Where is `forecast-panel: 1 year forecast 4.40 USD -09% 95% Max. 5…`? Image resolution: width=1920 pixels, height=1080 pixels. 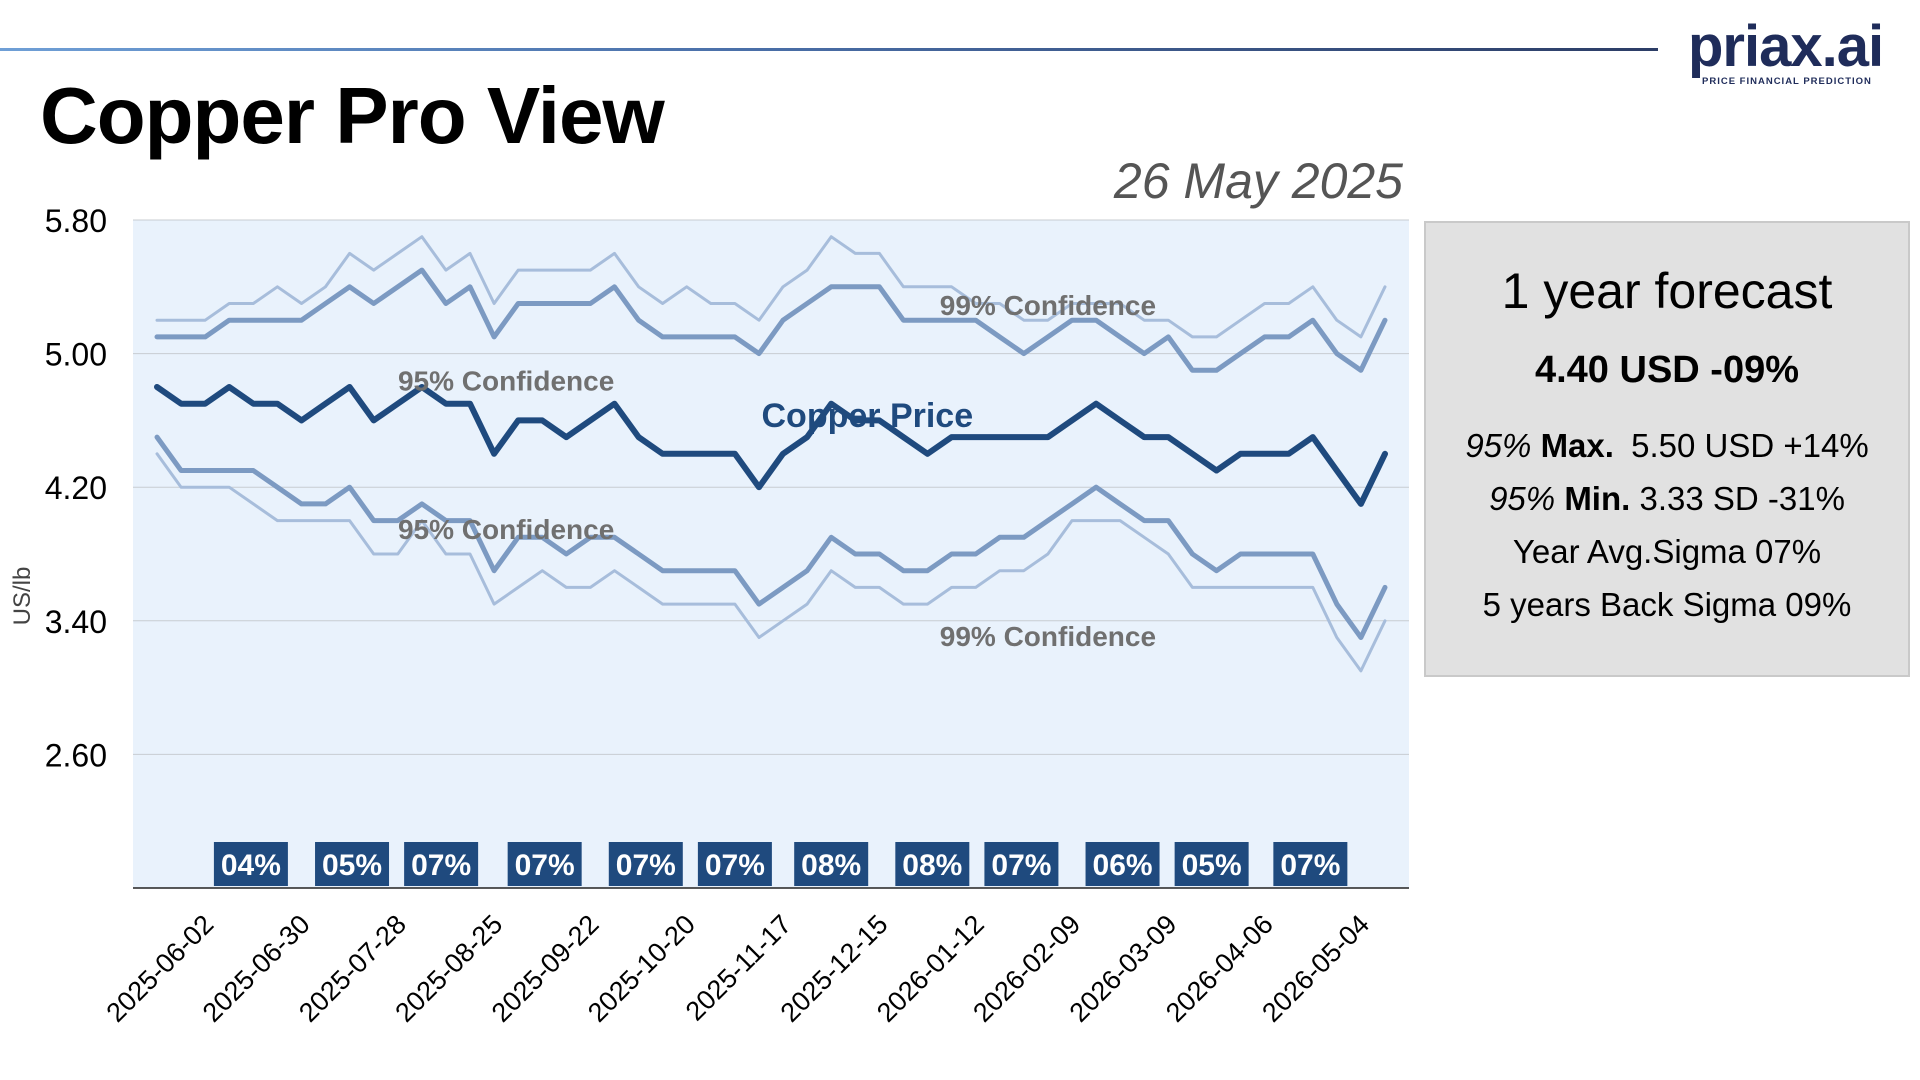 forecast-panel: 1 year forecast 4.40 USD -09% 95% Max. 5… is located at coordinates (1667, 449).